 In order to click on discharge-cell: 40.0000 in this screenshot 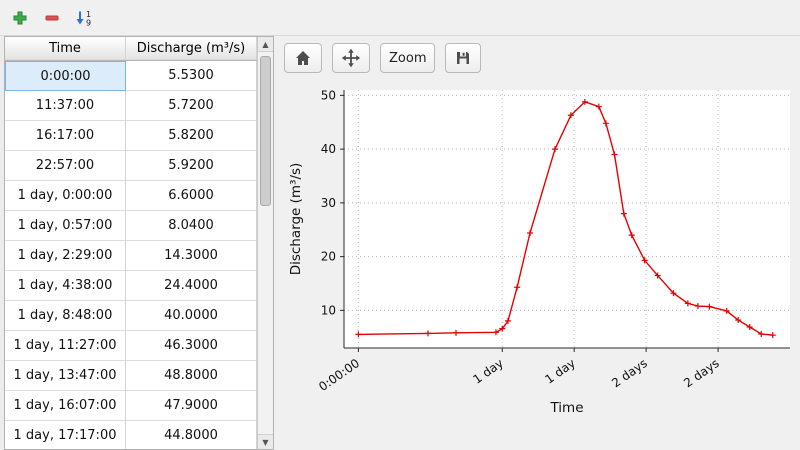, I will do `click(191, 316)`.